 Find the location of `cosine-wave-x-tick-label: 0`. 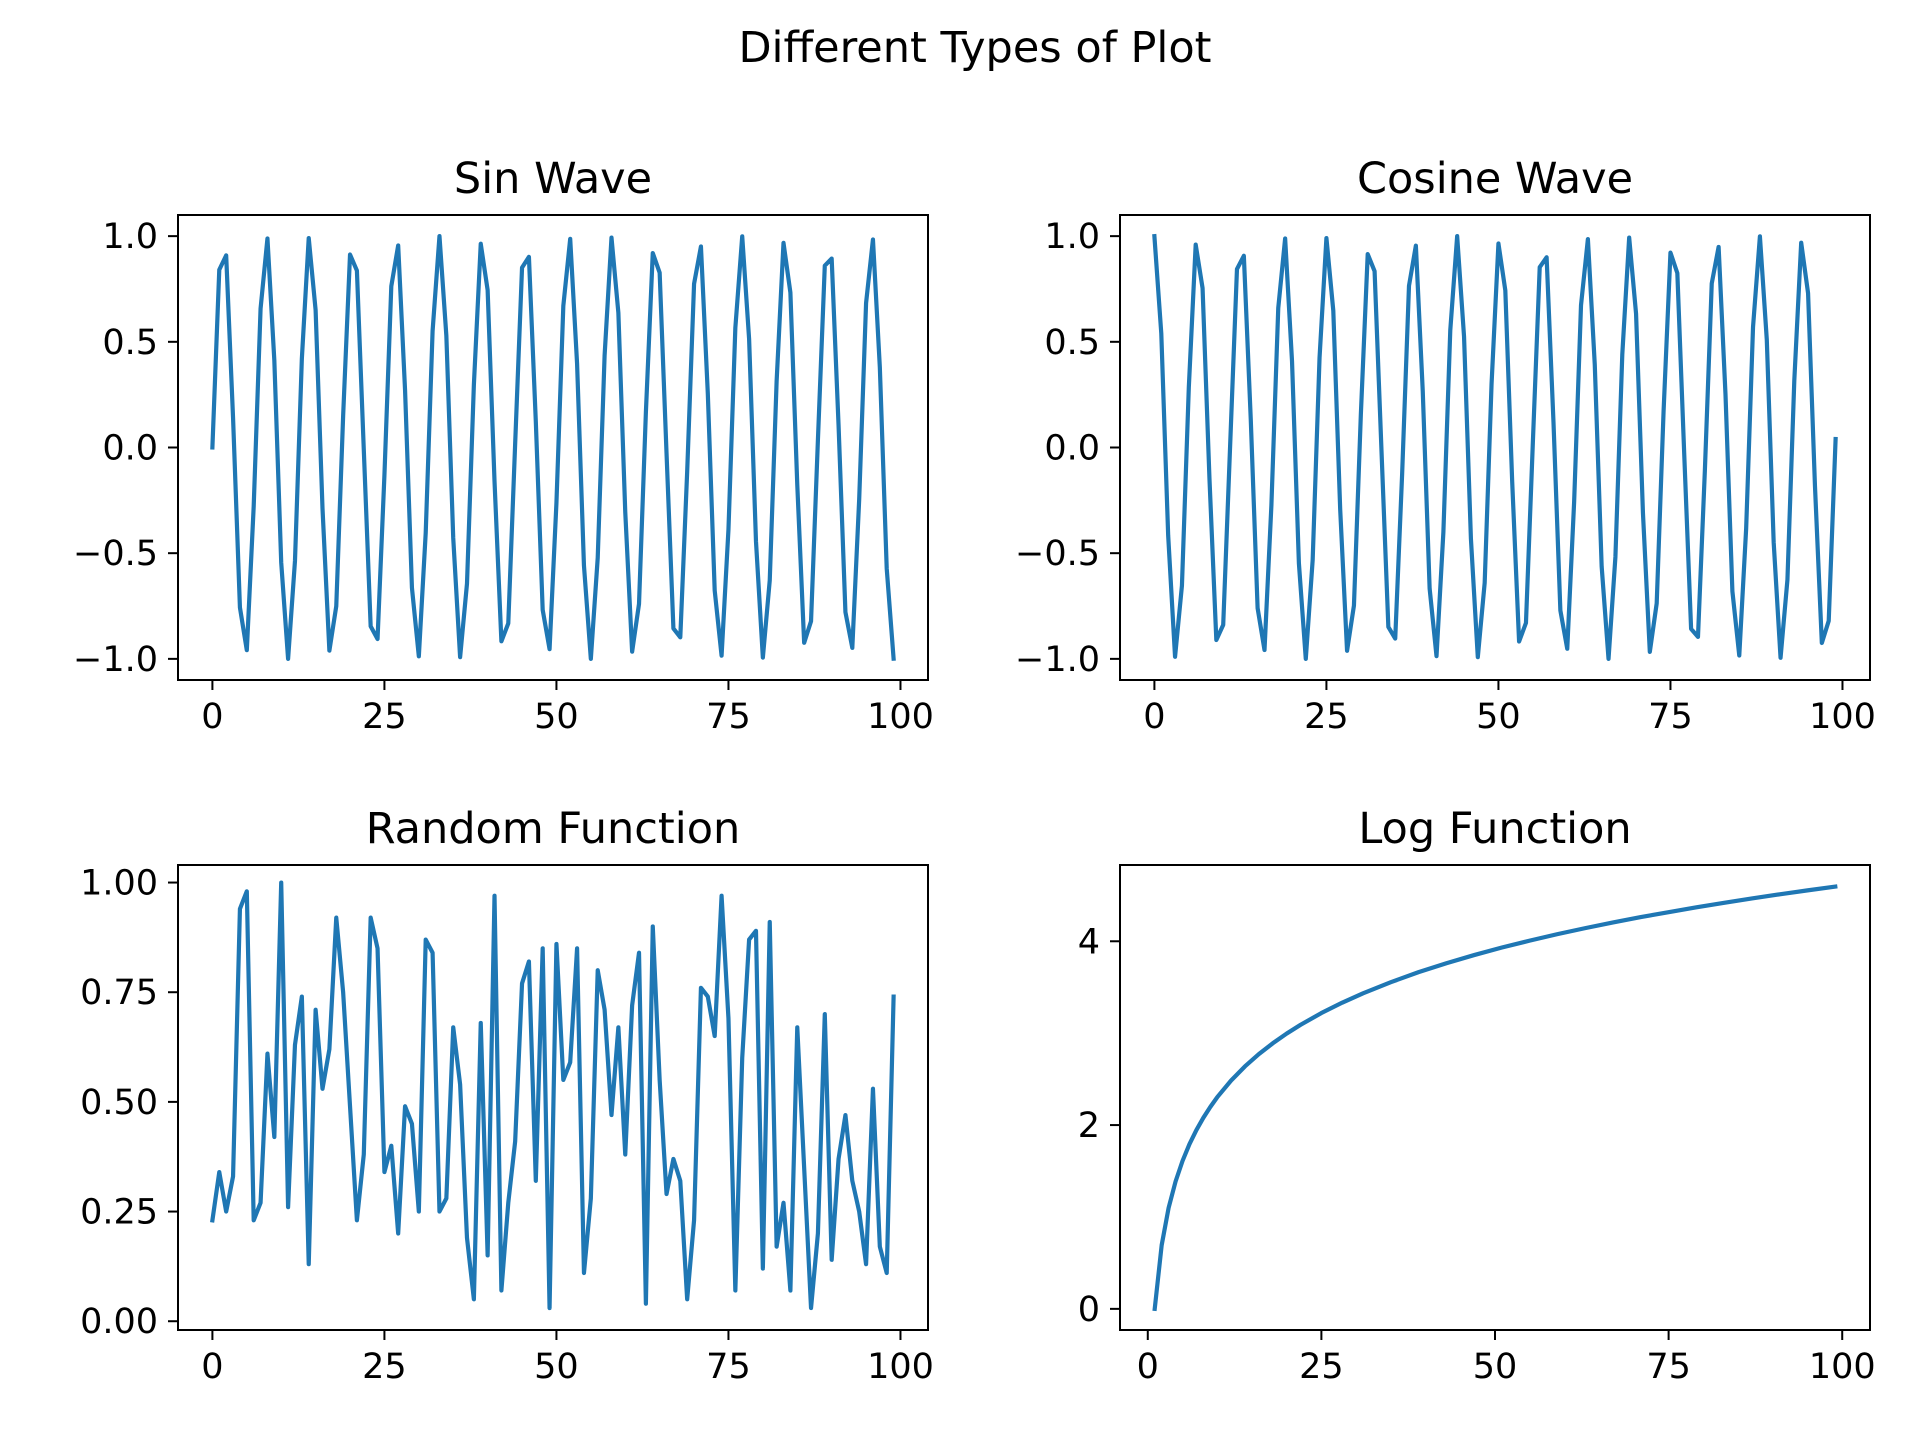

cosine-wave-x-tick-label: 0 is located at coordinates (1154, 717).